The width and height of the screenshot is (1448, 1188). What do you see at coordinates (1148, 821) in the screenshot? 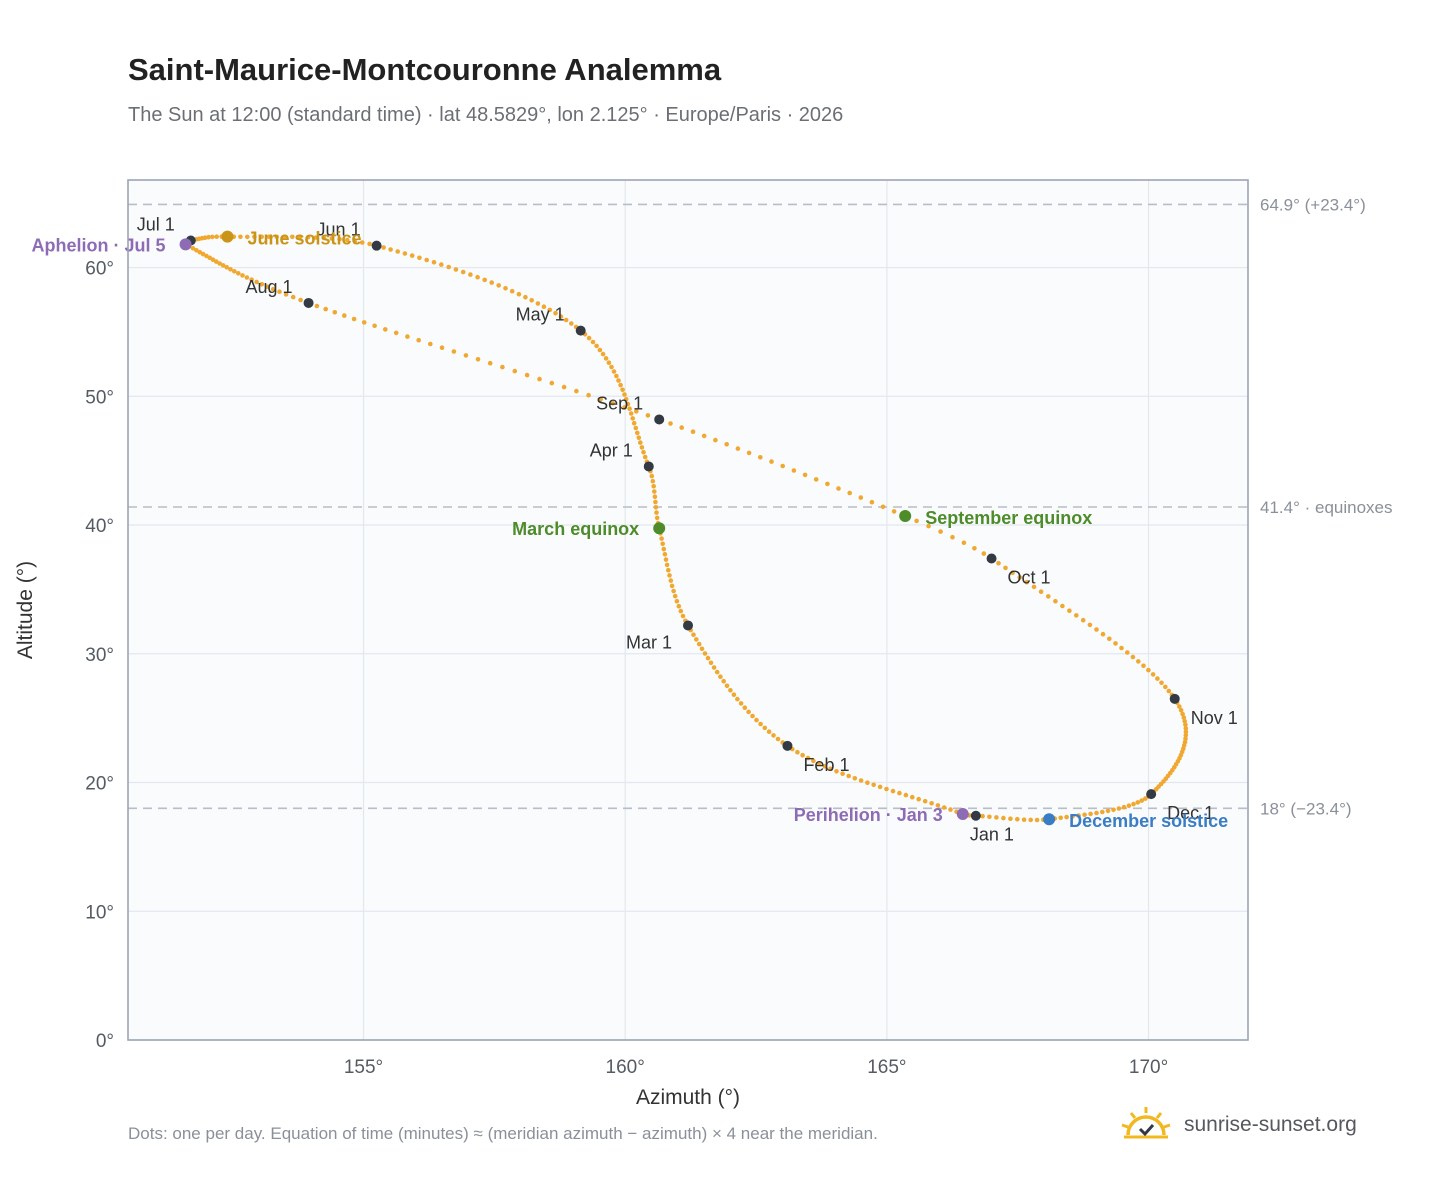
I see `event-marker-label: December solstice` at bounding box center [1148, 821].